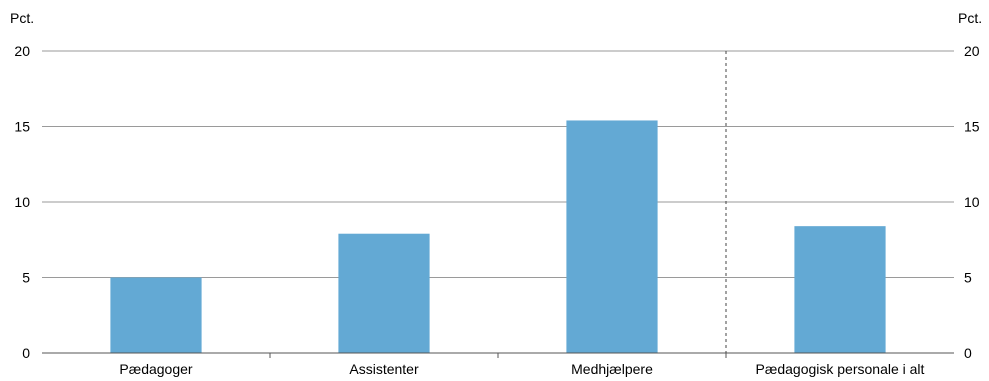 This screenshot has width=989, height=381. Describe the element at coordinates (22, 18) in the screenshot. I see `left-axis-unit: Pct.` at that location.